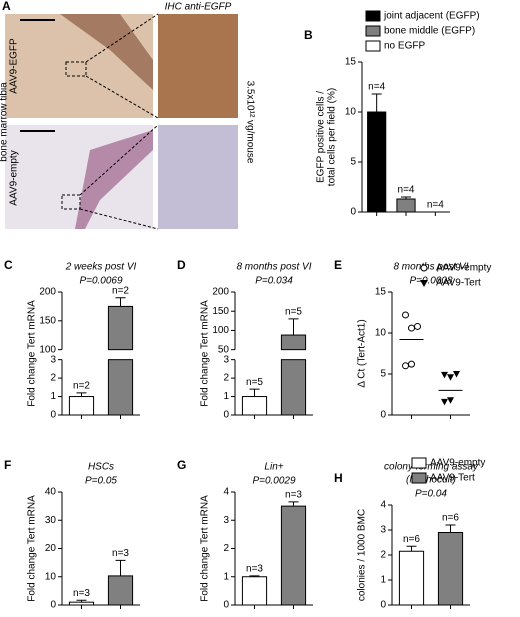 The width and height of the screenshot is (520, 617). What do you see at coordinates (76, 69) in the screenshot?
I see `zoom-box` at bounding box center [76, 69].